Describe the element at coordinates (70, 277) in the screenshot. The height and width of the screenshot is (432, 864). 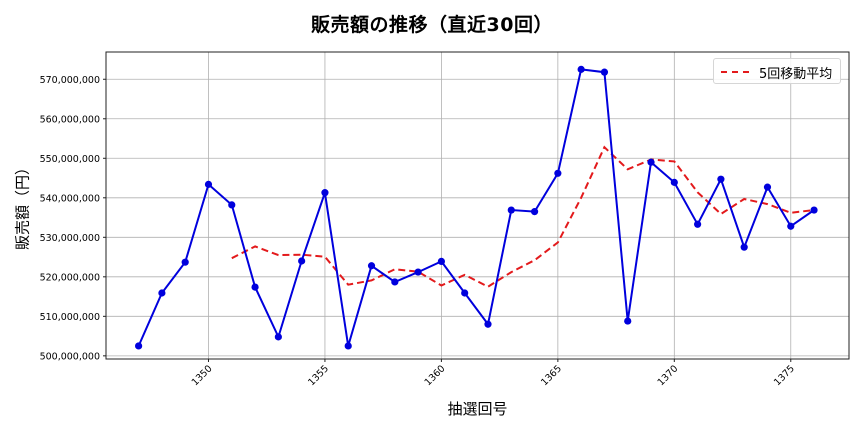
I see `y-tick-label: 520,000,000` at that location.